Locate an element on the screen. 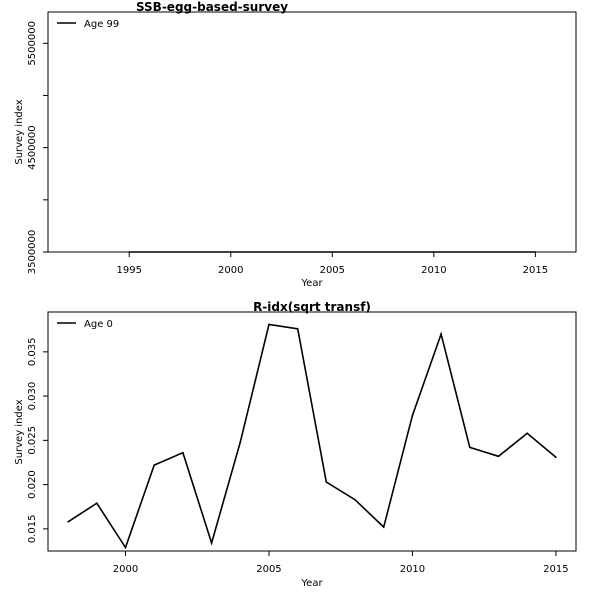 The height and width of the screenshot is (600, 600). legend: Age 0 is located at coordinates (85, 324).